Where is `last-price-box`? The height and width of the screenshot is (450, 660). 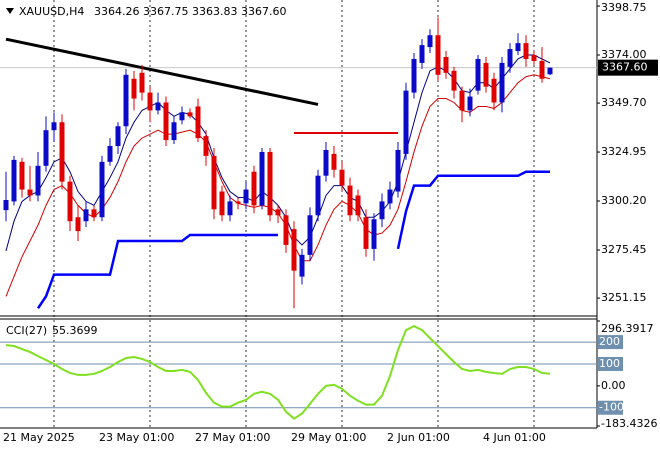 last-price-box is located at coordinates (628, 67).